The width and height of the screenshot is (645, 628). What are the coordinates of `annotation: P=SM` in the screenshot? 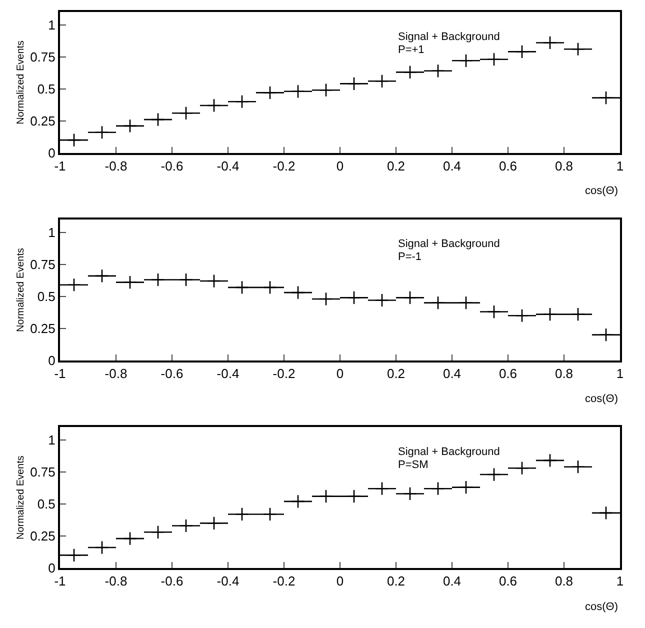 It's located at (413, 465).